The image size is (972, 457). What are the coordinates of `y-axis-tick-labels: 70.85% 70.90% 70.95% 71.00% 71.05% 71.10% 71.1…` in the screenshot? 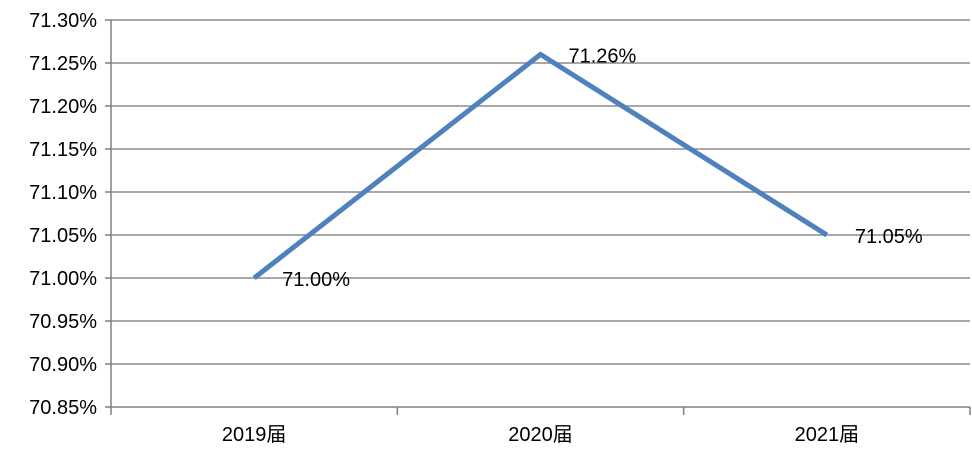 It's located at (63, 214).